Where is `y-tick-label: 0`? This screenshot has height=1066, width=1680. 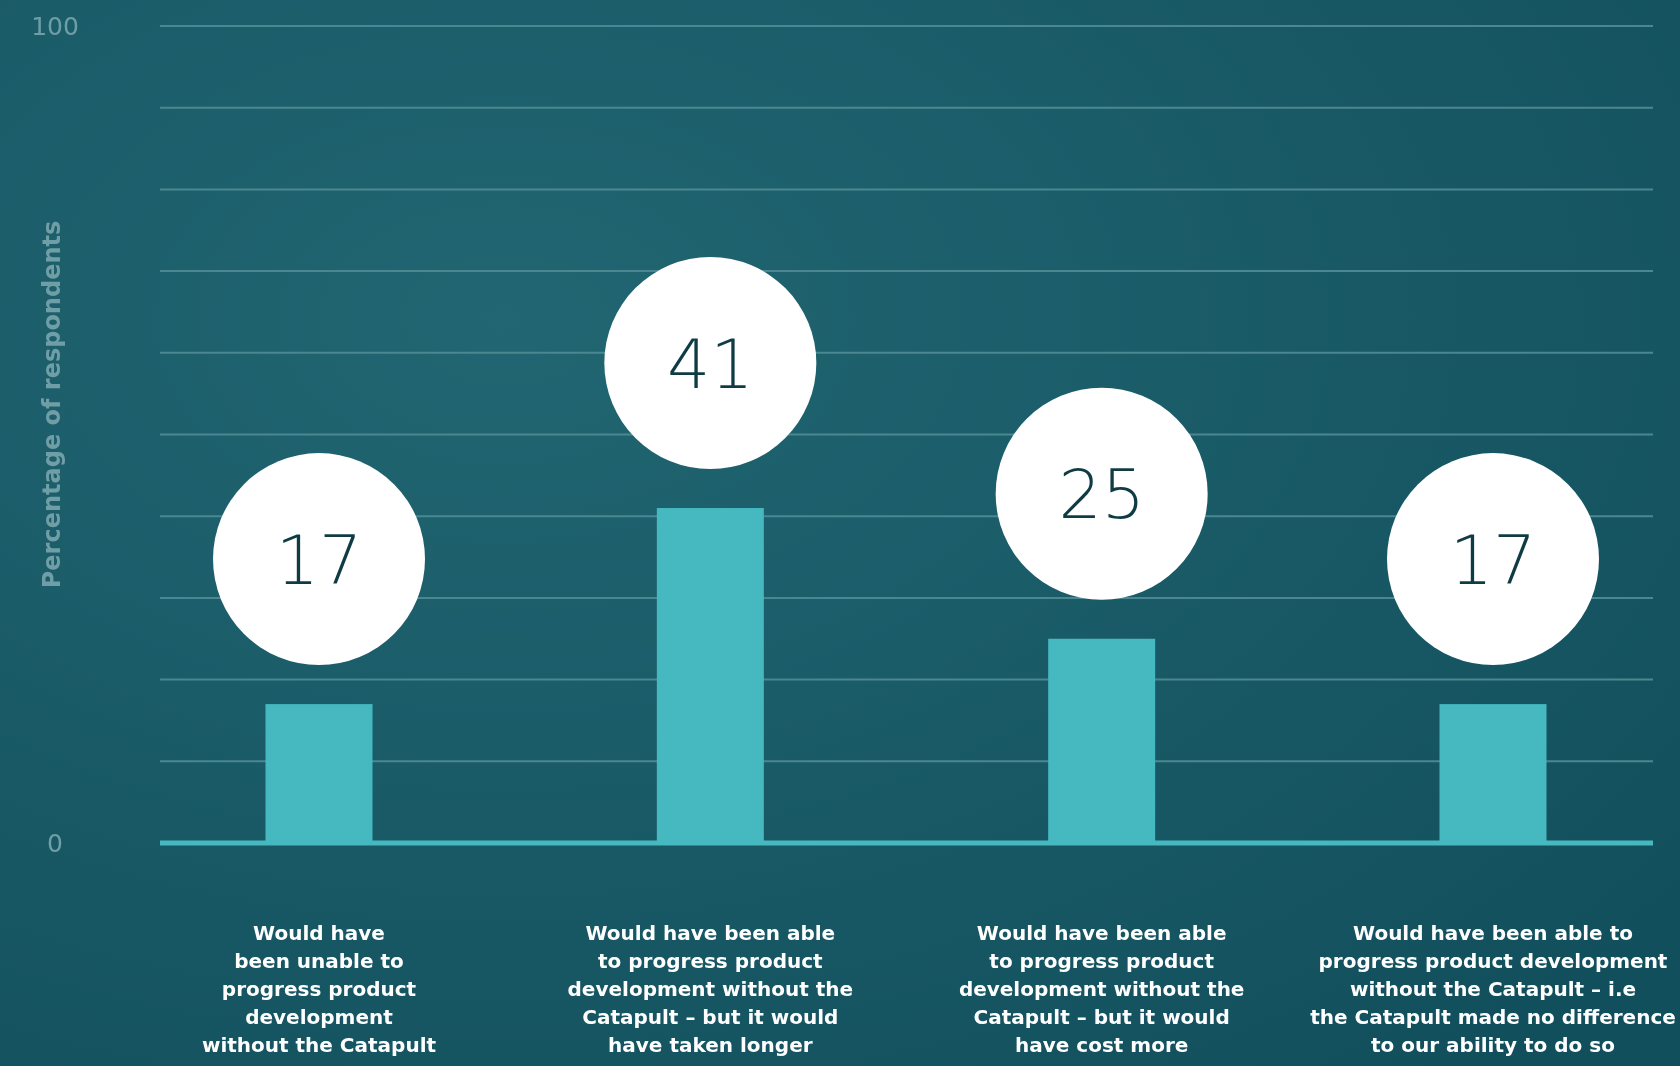
y-tick-label: 0 is located at coordinates (55, 843).